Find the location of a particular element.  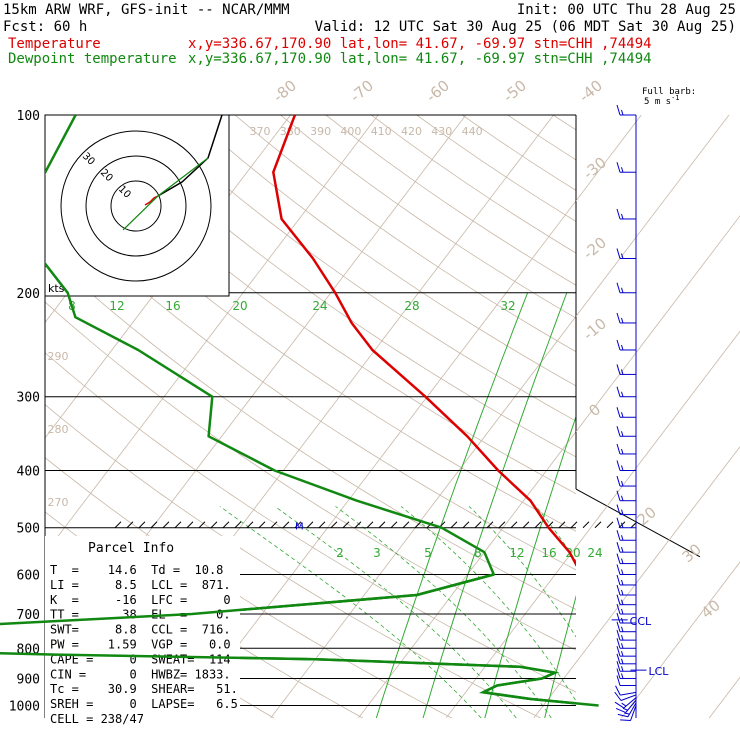

hodograph-ring is located at coordinates (136, 206).